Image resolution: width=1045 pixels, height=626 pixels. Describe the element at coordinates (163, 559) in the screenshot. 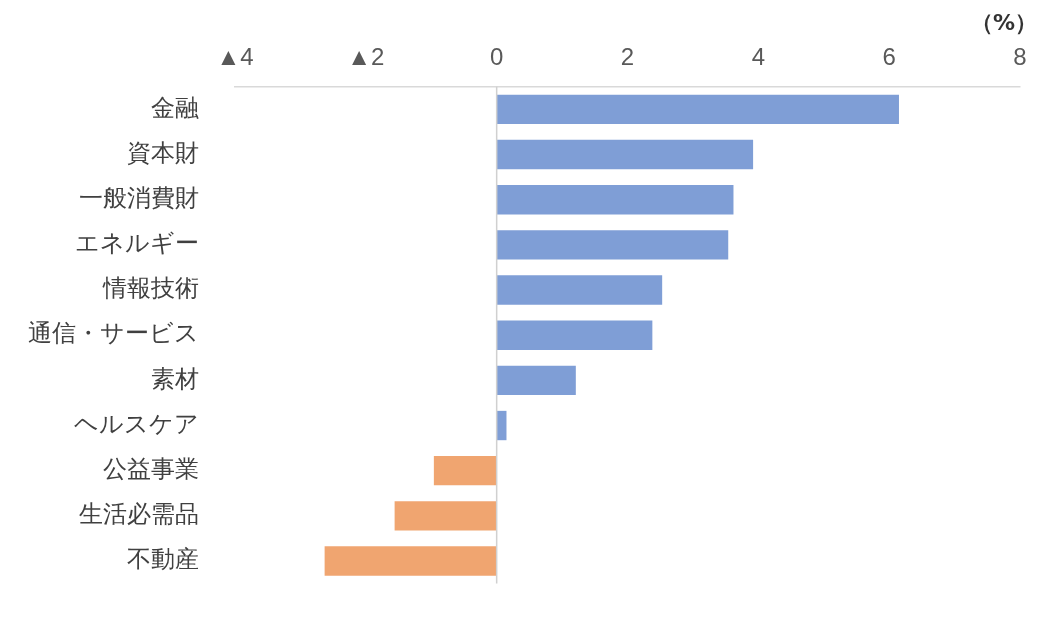

I see `y-tick-label: 不動産` at that location.